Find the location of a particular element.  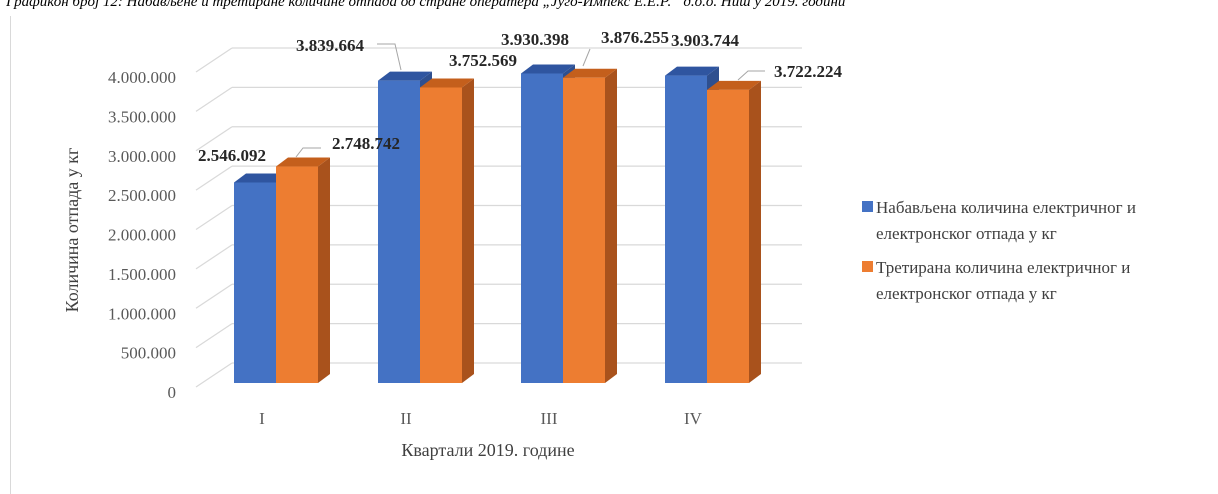

legend-label: Набављена количина електричног и is located at coordinates (1006, 207).